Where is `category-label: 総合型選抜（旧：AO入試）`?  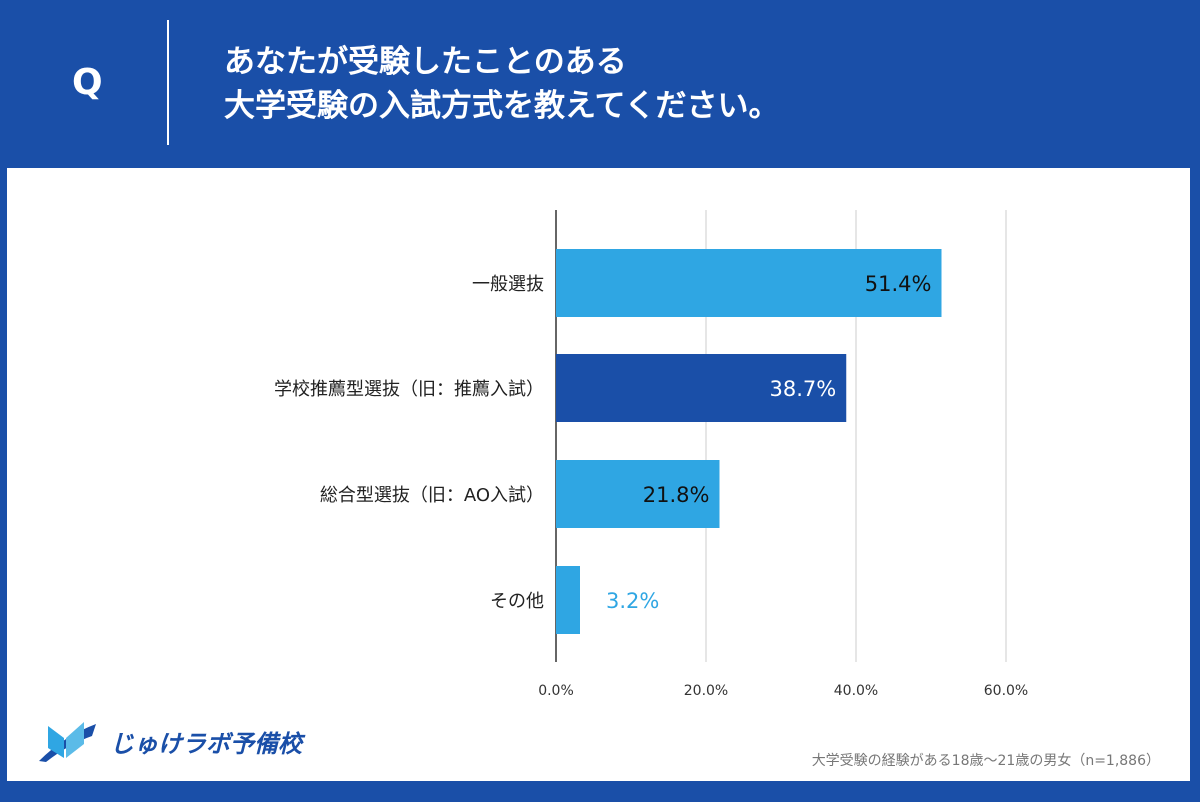
category-label: 総合型選抜（旧：AO入試） is located at coordinates (432, 495).